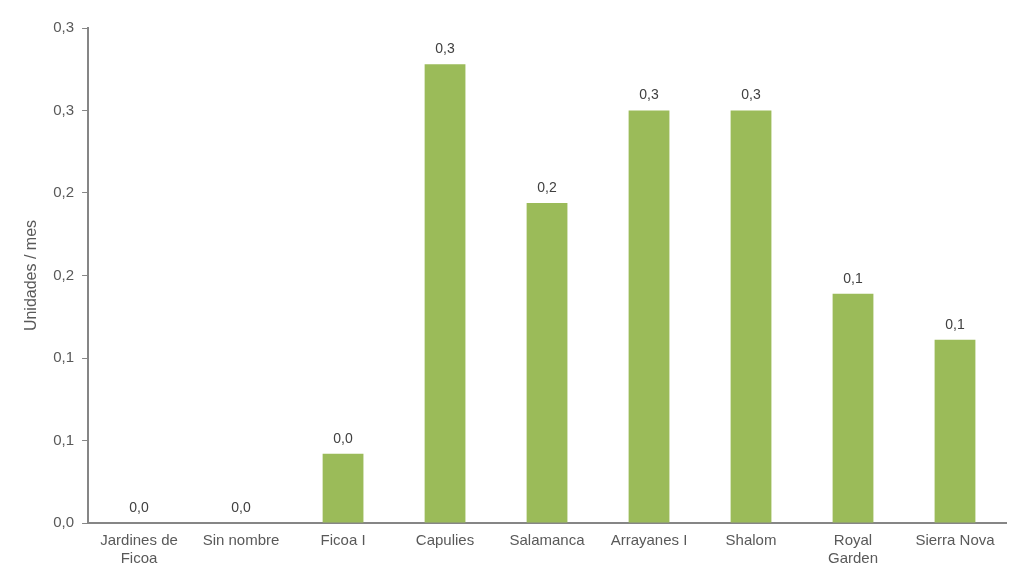 This screenshot has width=1034, height=584. I want to click on x-tick-label: Shalom, so click(751, 540).